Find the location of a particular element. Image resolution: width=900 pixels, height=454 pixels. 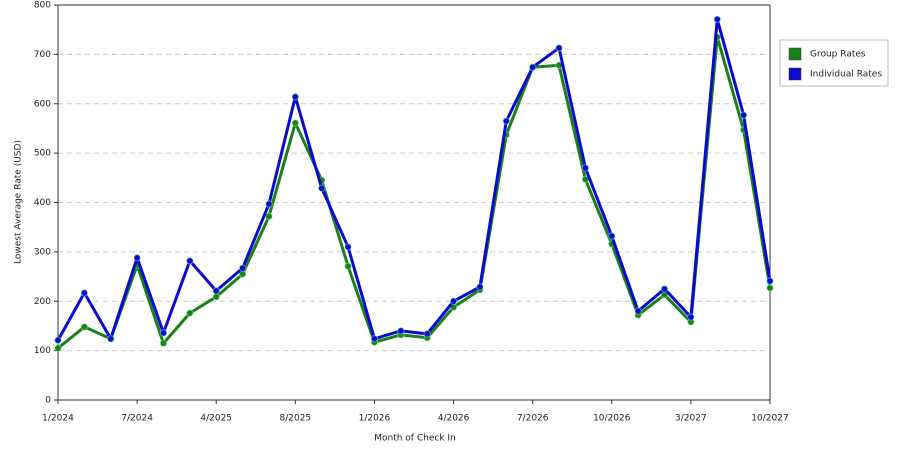

legend-label: Group Rates is located at coordinates (838, 55).